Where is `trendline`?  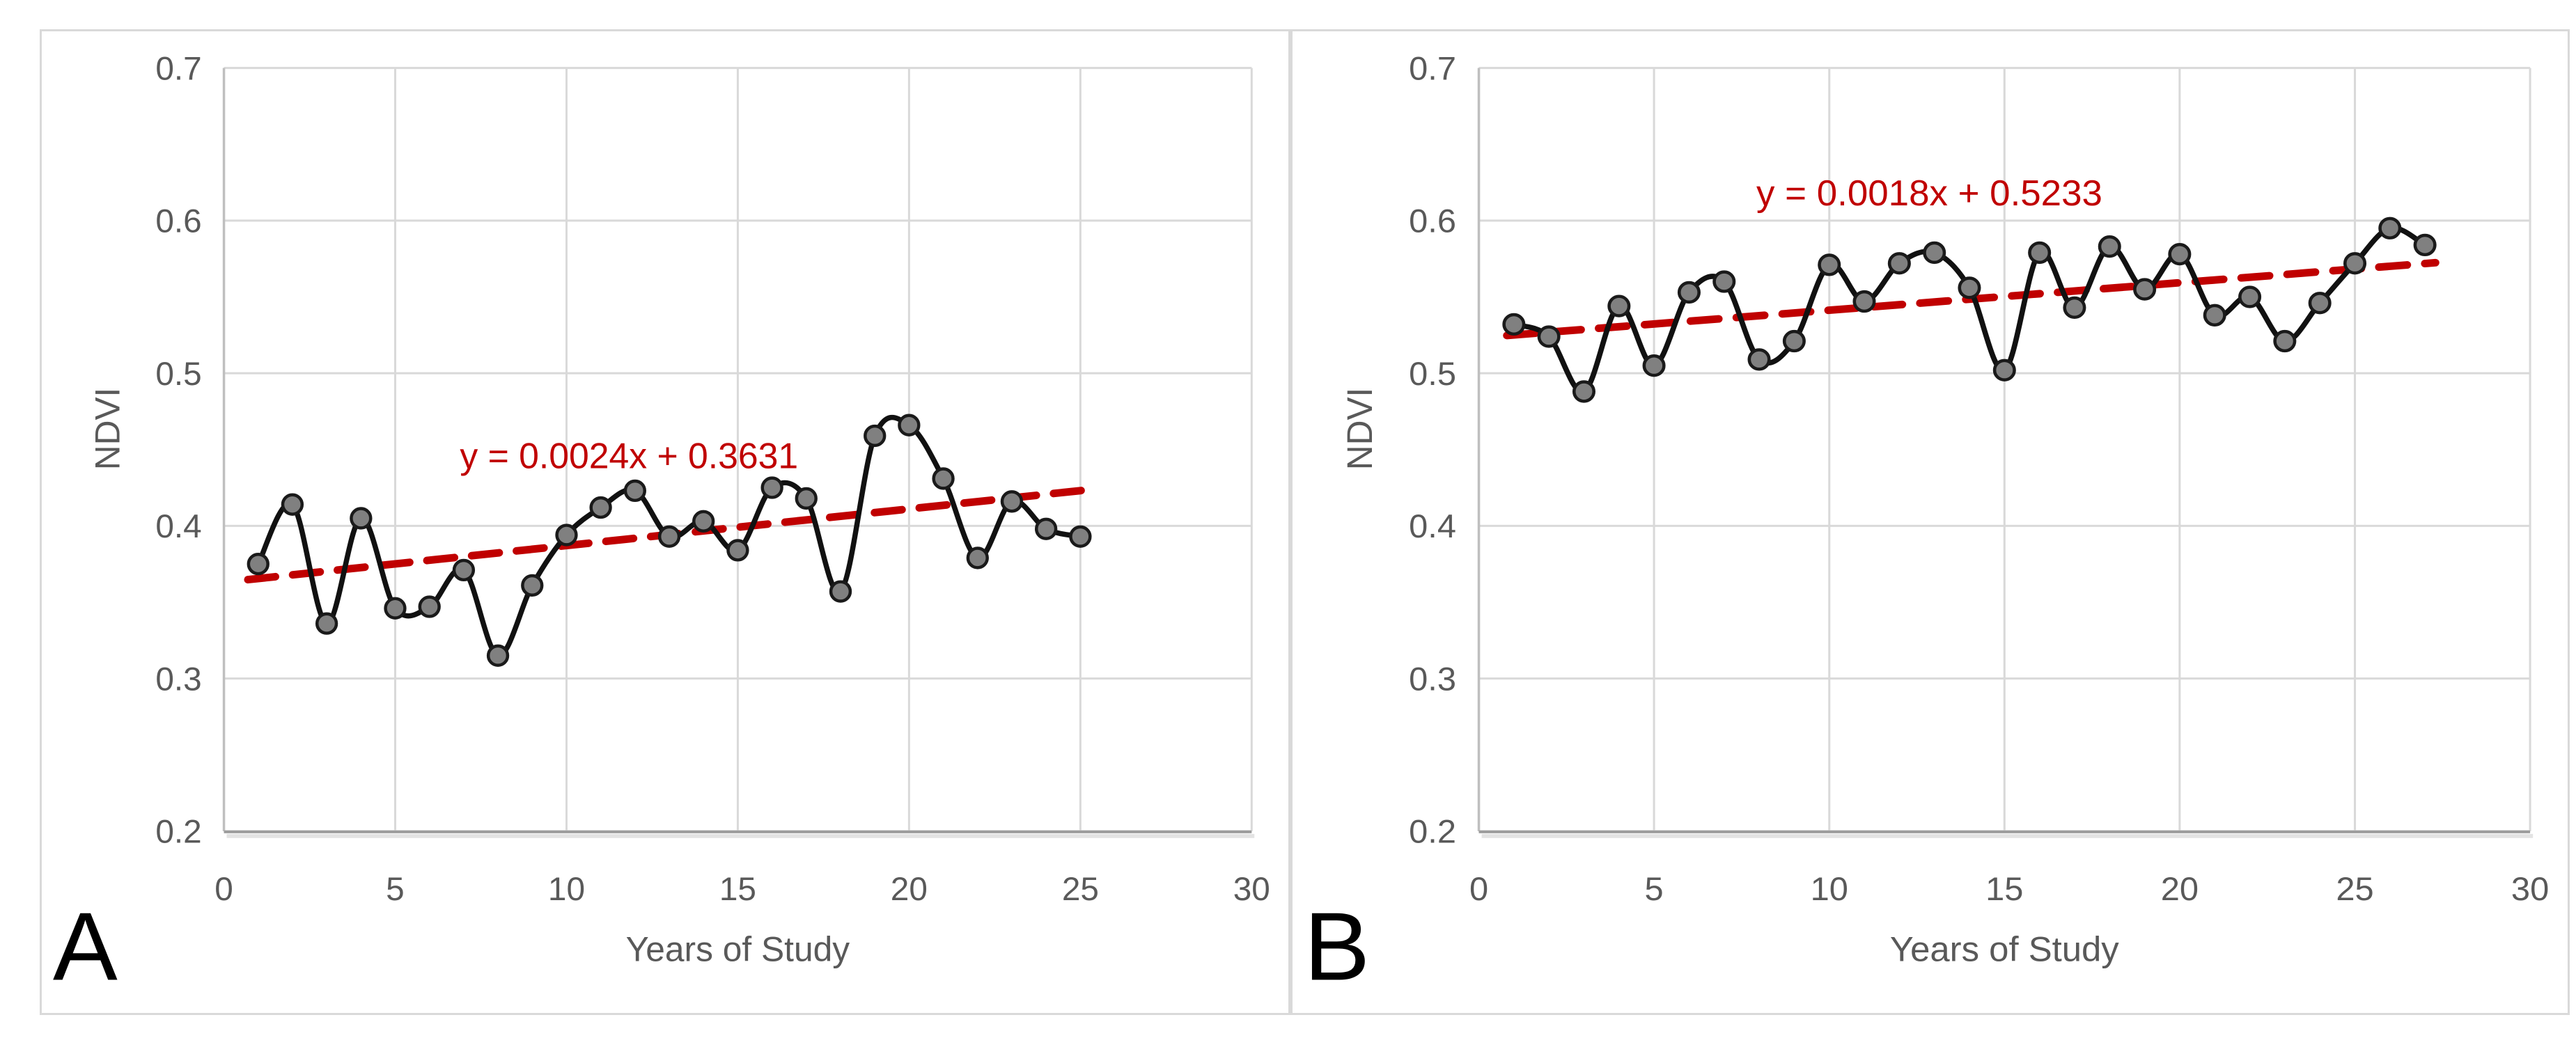 trendline is located at coordinates (1971, 299).